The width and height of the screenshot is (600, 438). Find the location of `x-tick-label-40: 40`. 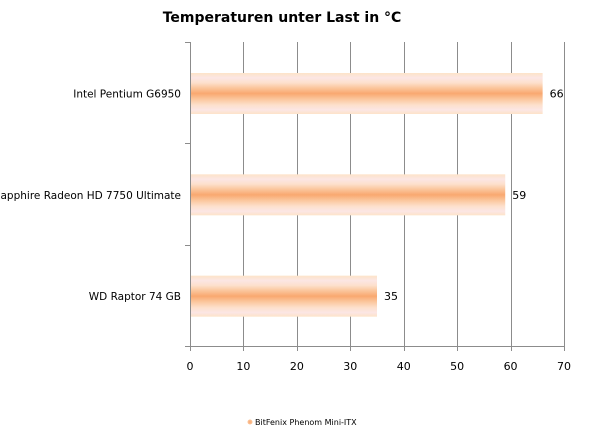

x-tick-label-40: 40 is located at coordinates (404, 366).